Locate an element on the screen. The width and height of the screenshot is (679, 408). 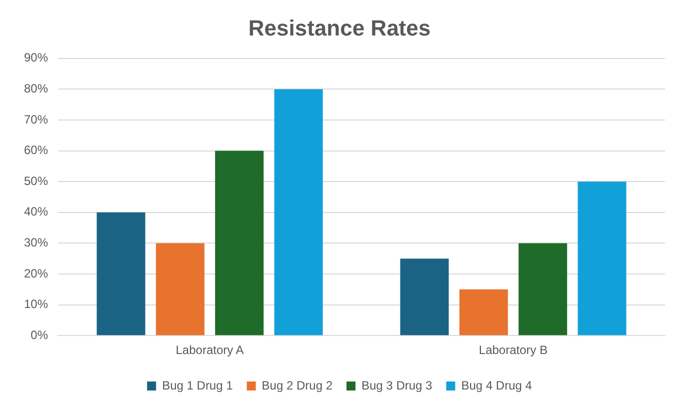
y-tick-label: 0% is located at coordinates (39, 335).